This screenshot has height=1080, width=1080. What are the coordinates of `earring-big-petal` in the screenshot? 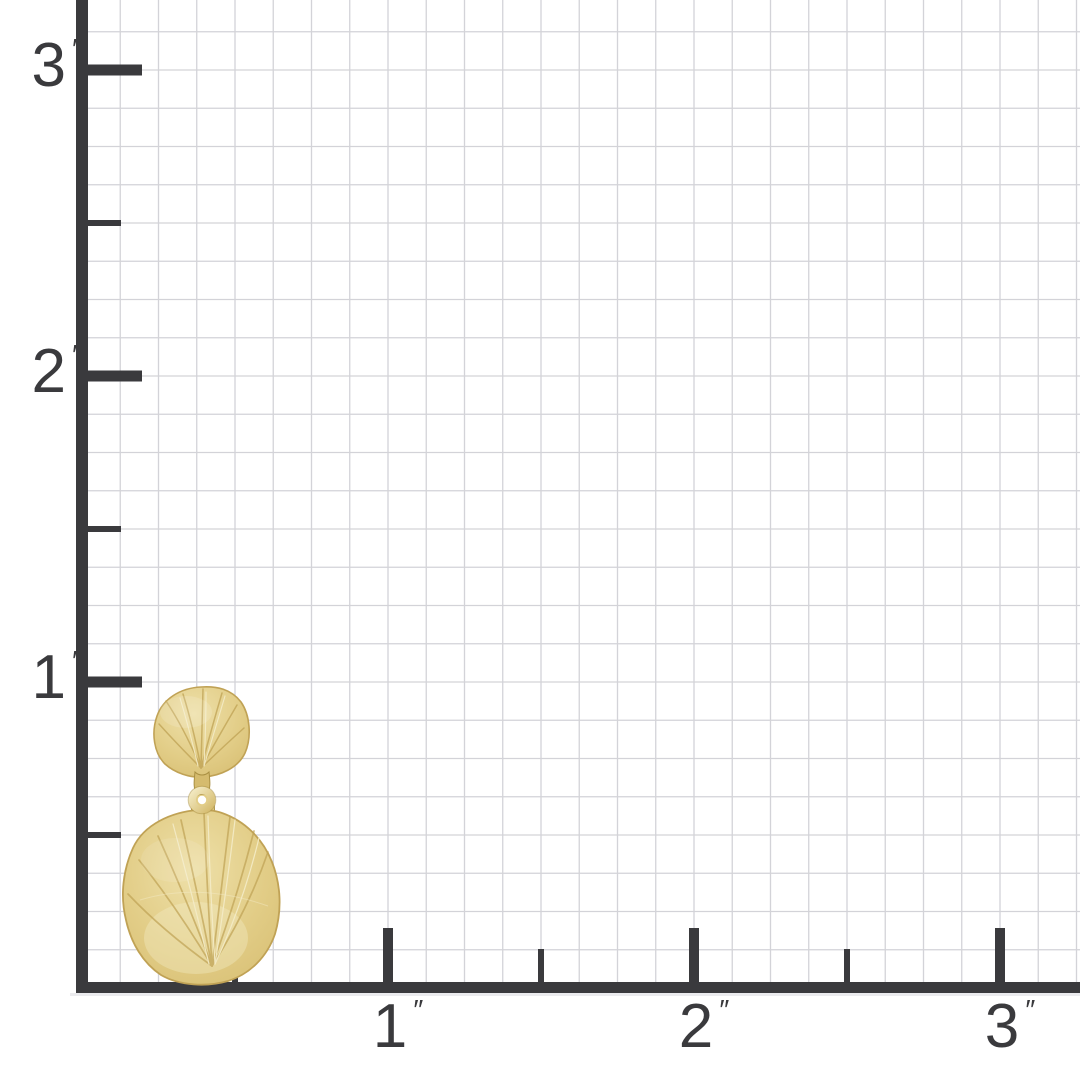 It's located at (201, 897).